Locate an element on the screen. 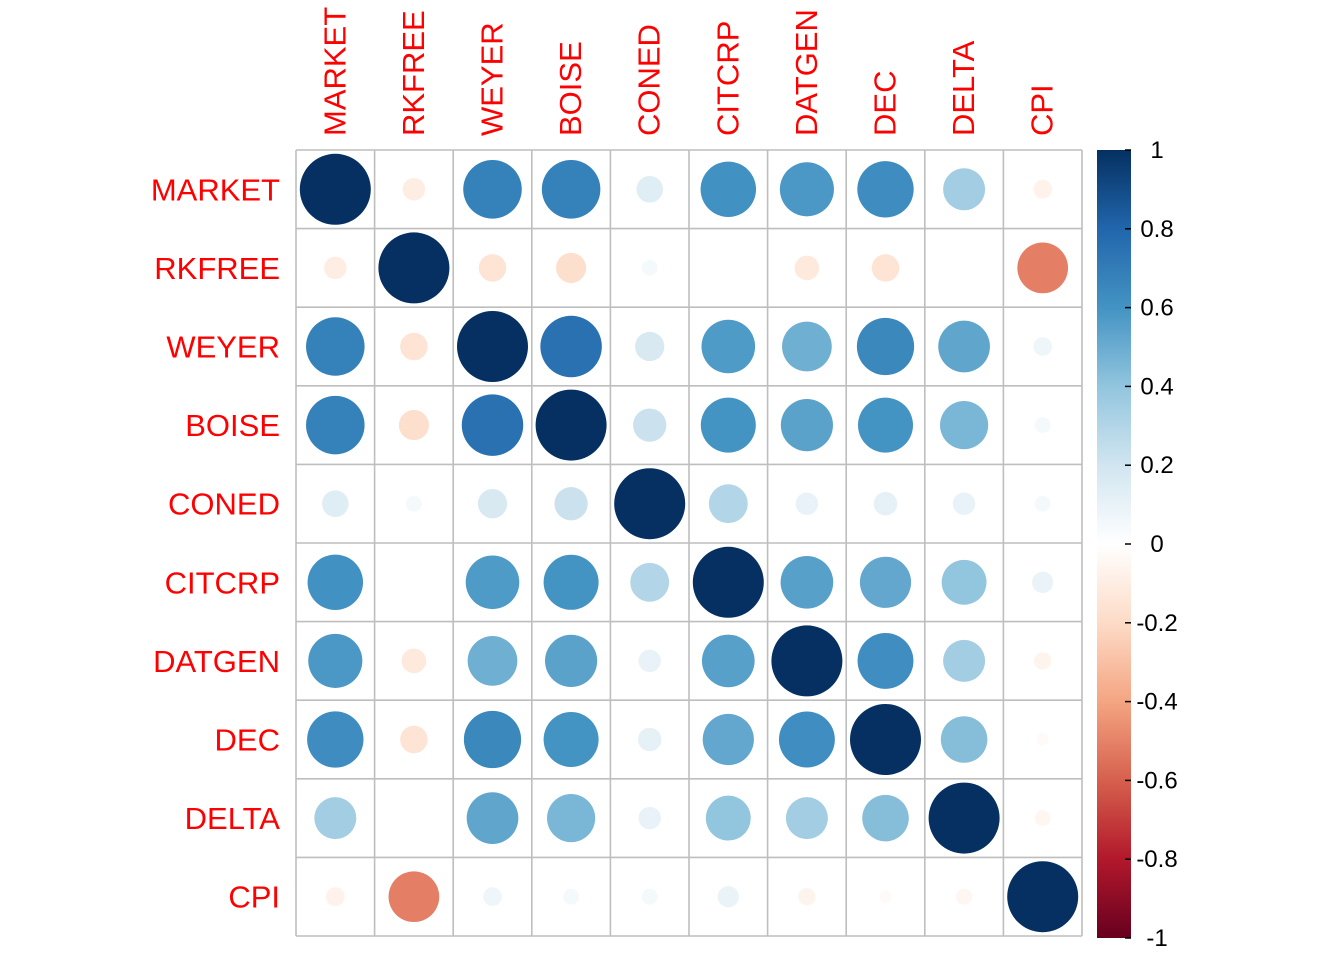  legend-tick-label: -0.4 is located at coordinates (1156, 702).